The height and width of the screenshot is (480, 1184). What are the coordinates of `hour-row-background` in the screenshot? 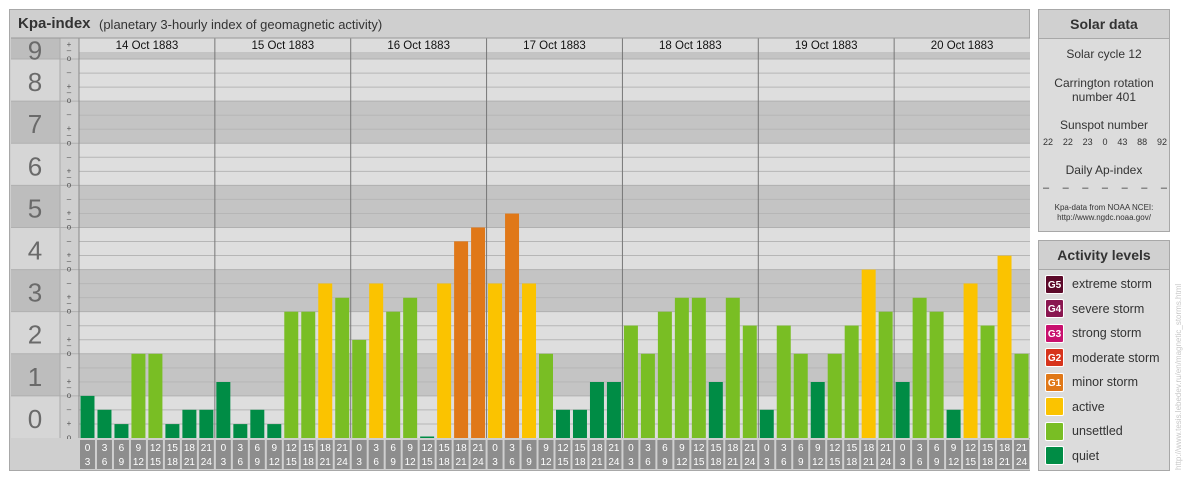 It's located at (520, 454).